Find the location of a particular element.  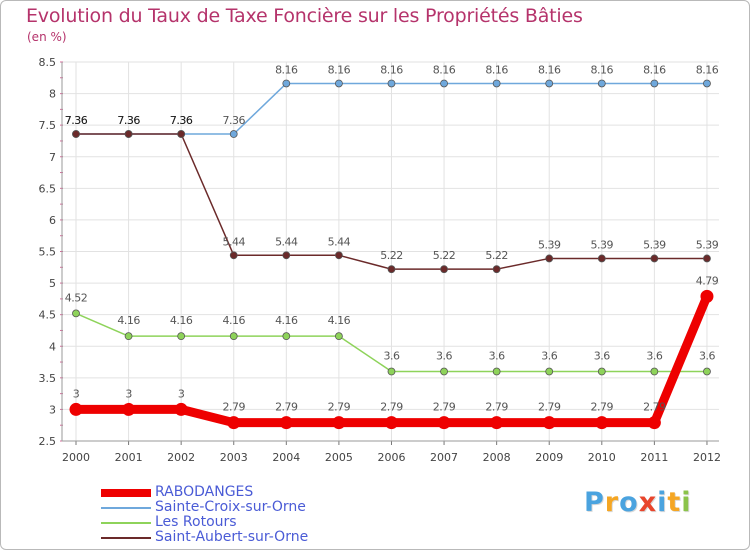

x-tick-label: 2011 is located at coordinates (654, 457).